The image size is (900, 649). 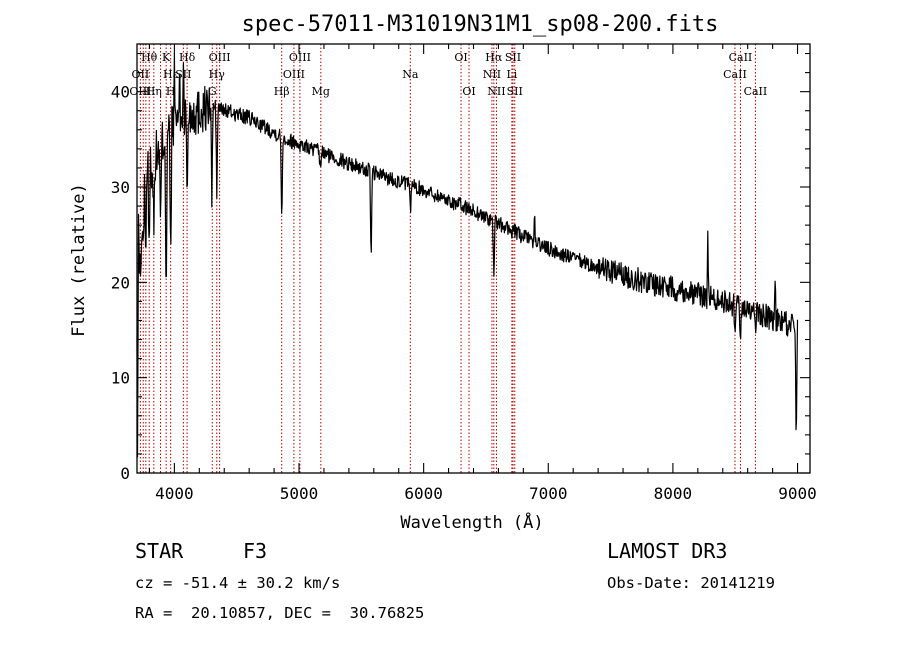 What do you see at coordinates (171, 91) in the screenshot?
I see `line-label: H` at bounding box center [171, 91].